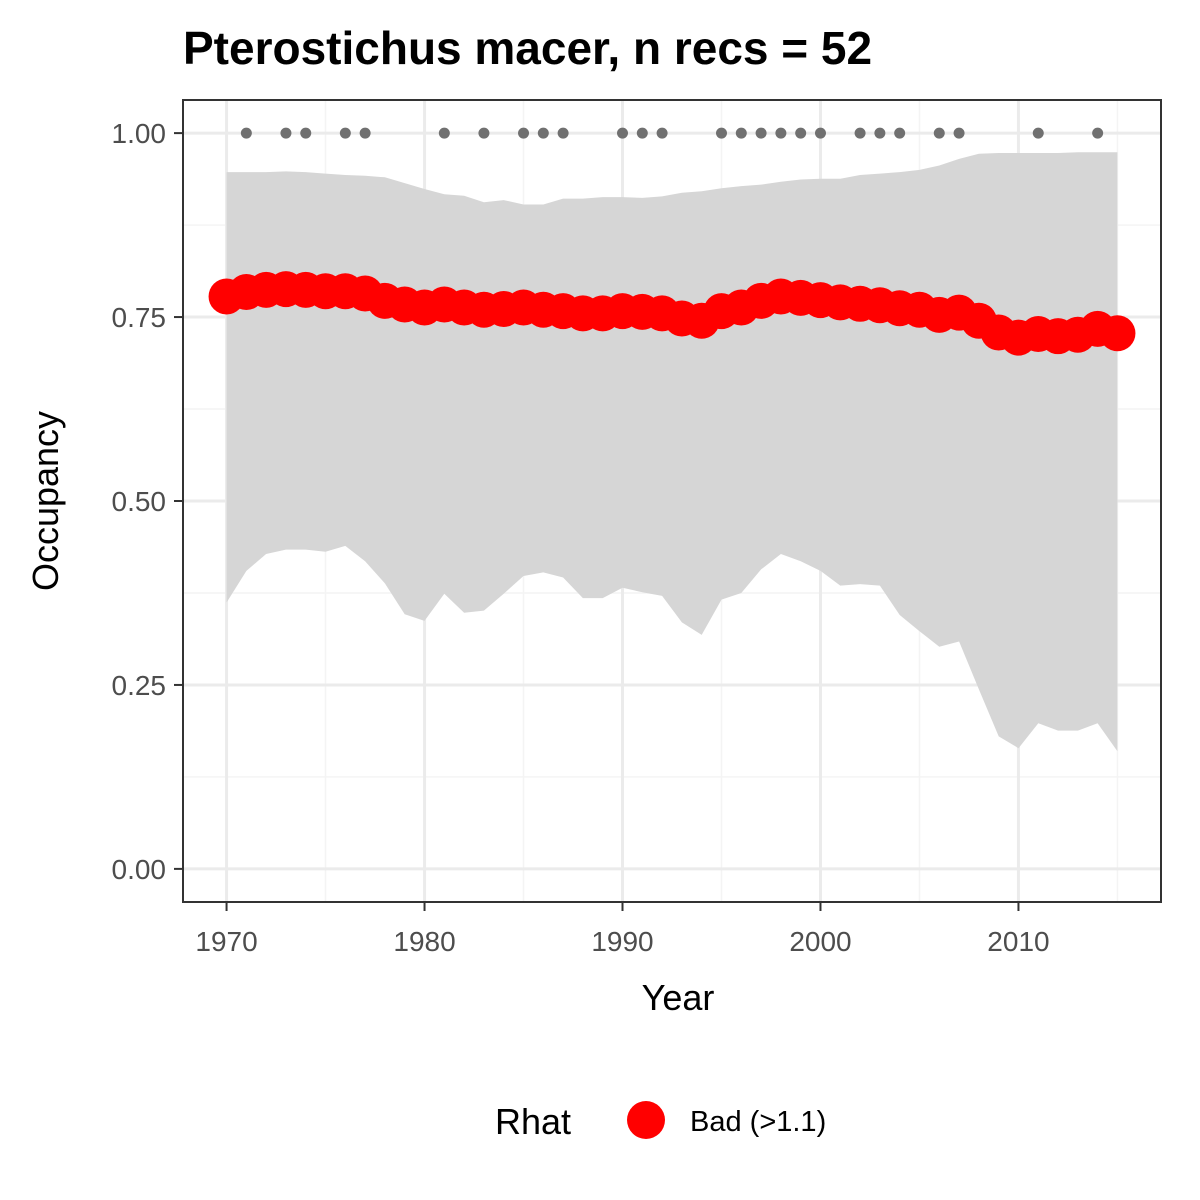  Describe the element at coordinates (139, 869) in the screenshot. I see `y-tick-label: 0.00` at that location.